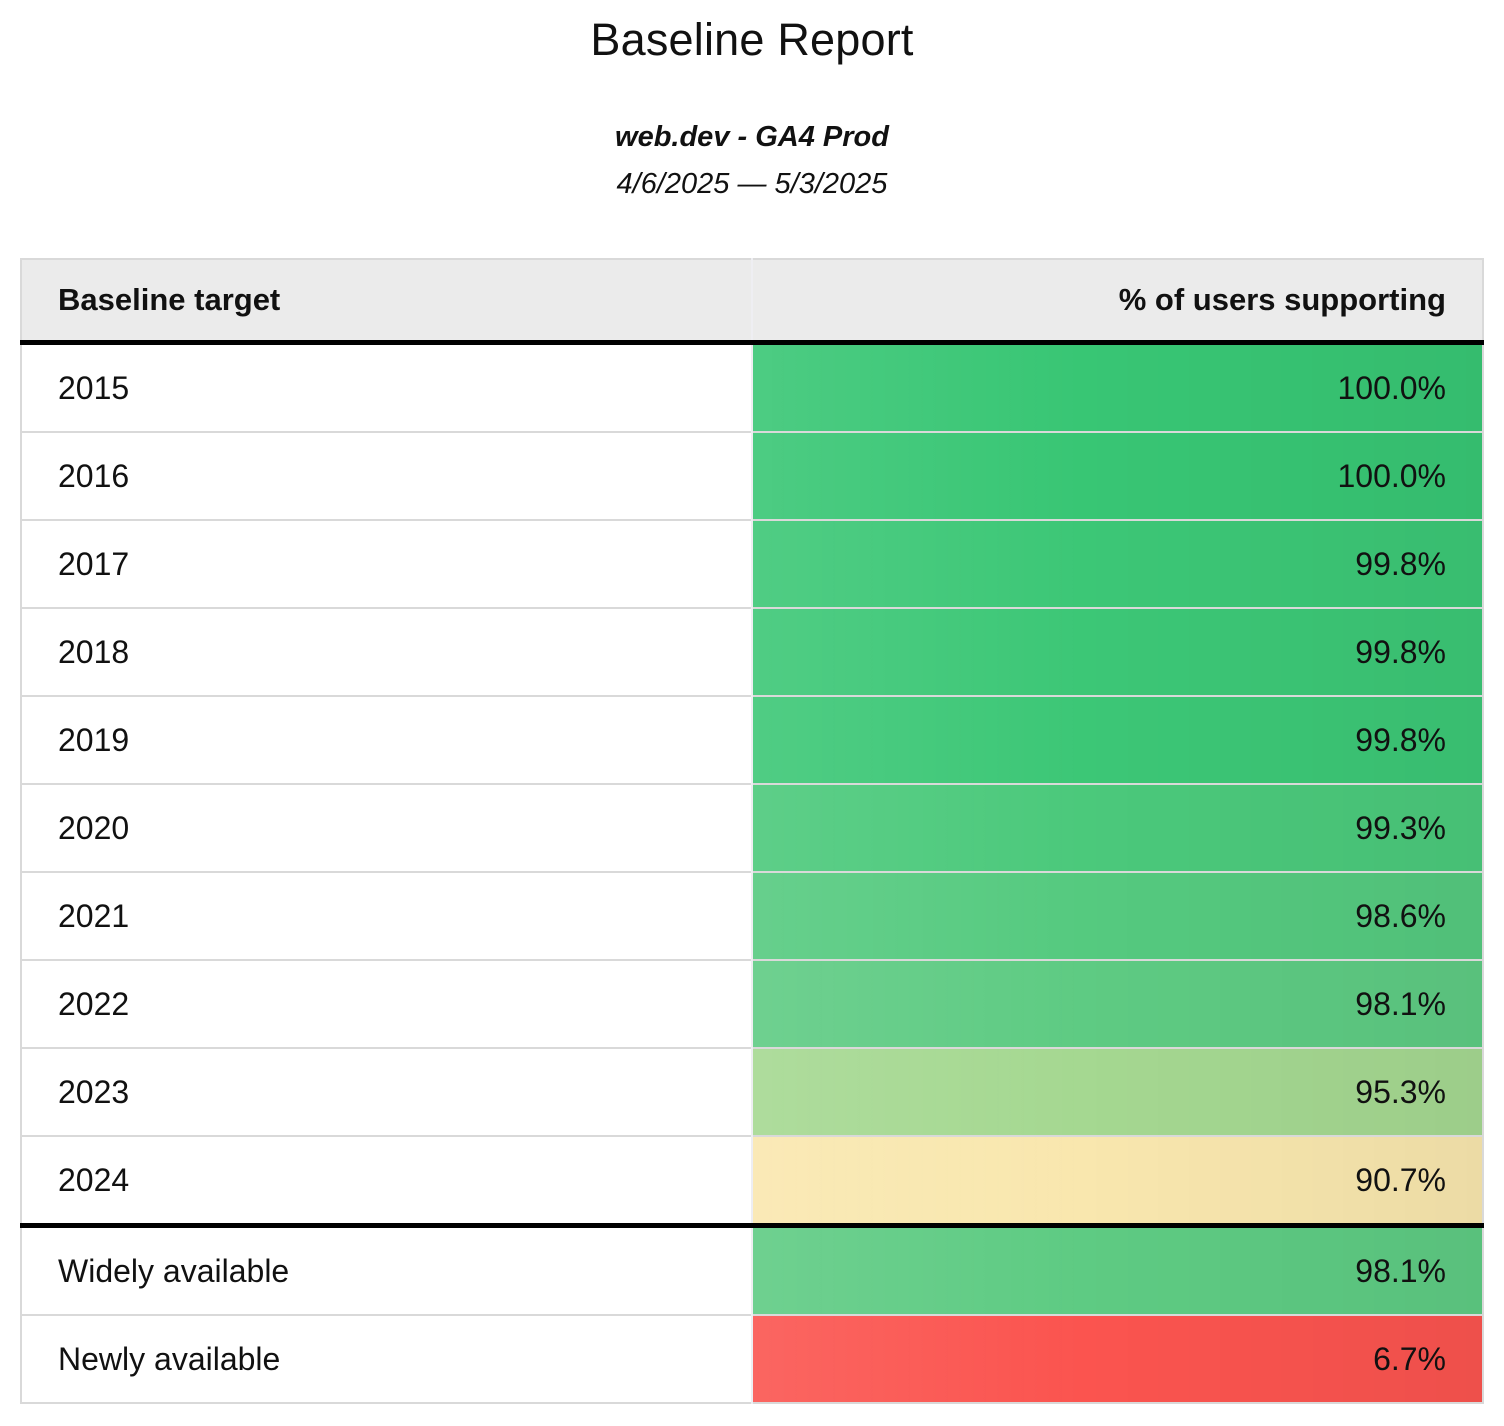 The width and height of the screenshot is (1504, 1426). I want to click on page-title: Baseline Report, so click(752, 39).